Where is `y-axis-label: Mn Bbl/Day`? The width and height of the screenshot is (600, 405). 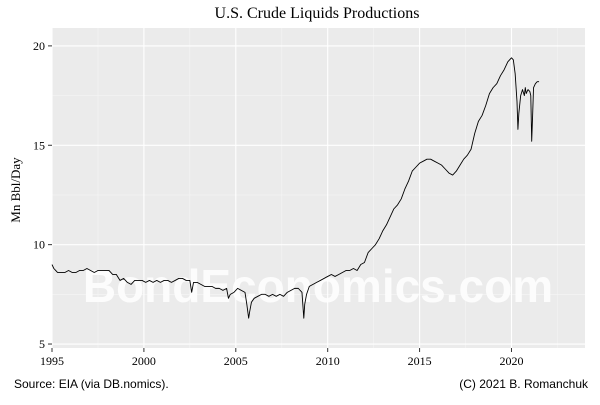 y-axis-label: Mn Bbl/Day is located at coordinates (15, 190).